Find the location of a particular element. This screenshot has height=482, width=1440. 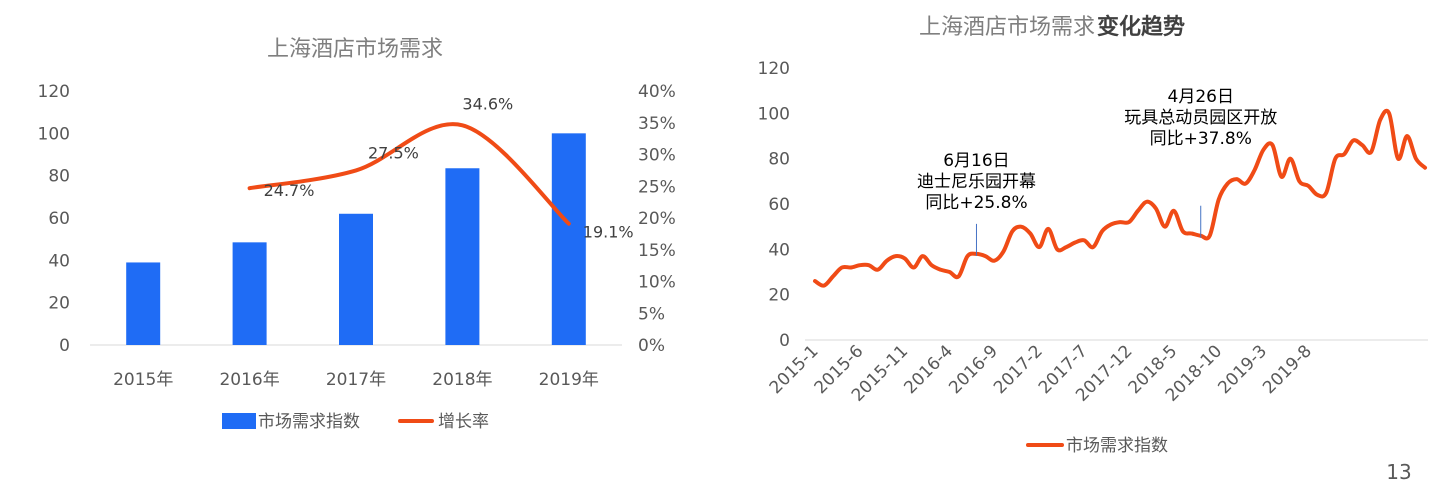

y-right-tick-label: 35% is located at coordinates (657, 124).